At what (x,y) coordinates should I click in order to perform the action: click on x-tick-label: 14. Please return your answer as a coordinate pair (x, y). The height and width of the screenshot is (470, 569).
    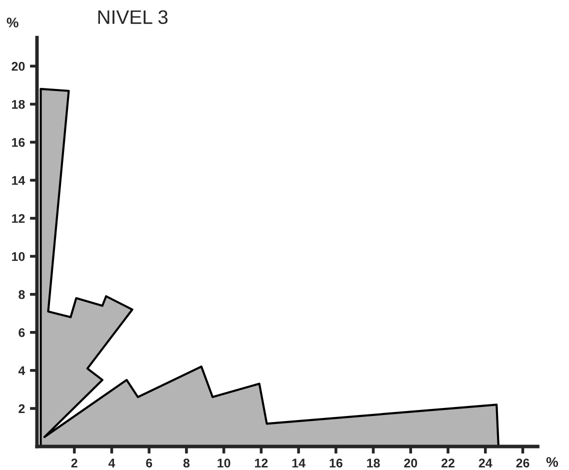
    Looking at the image, I should click on (299, 463).